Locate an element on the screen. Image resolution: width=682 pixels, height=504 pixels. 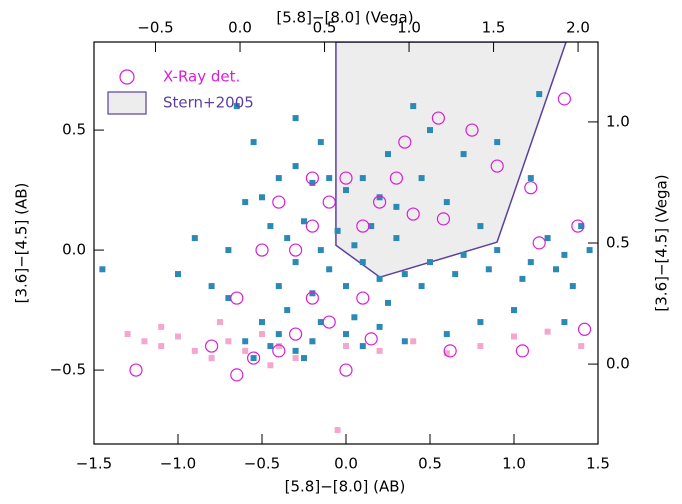
x-tick-label: −0.5 is located at coordinates (262, 464).